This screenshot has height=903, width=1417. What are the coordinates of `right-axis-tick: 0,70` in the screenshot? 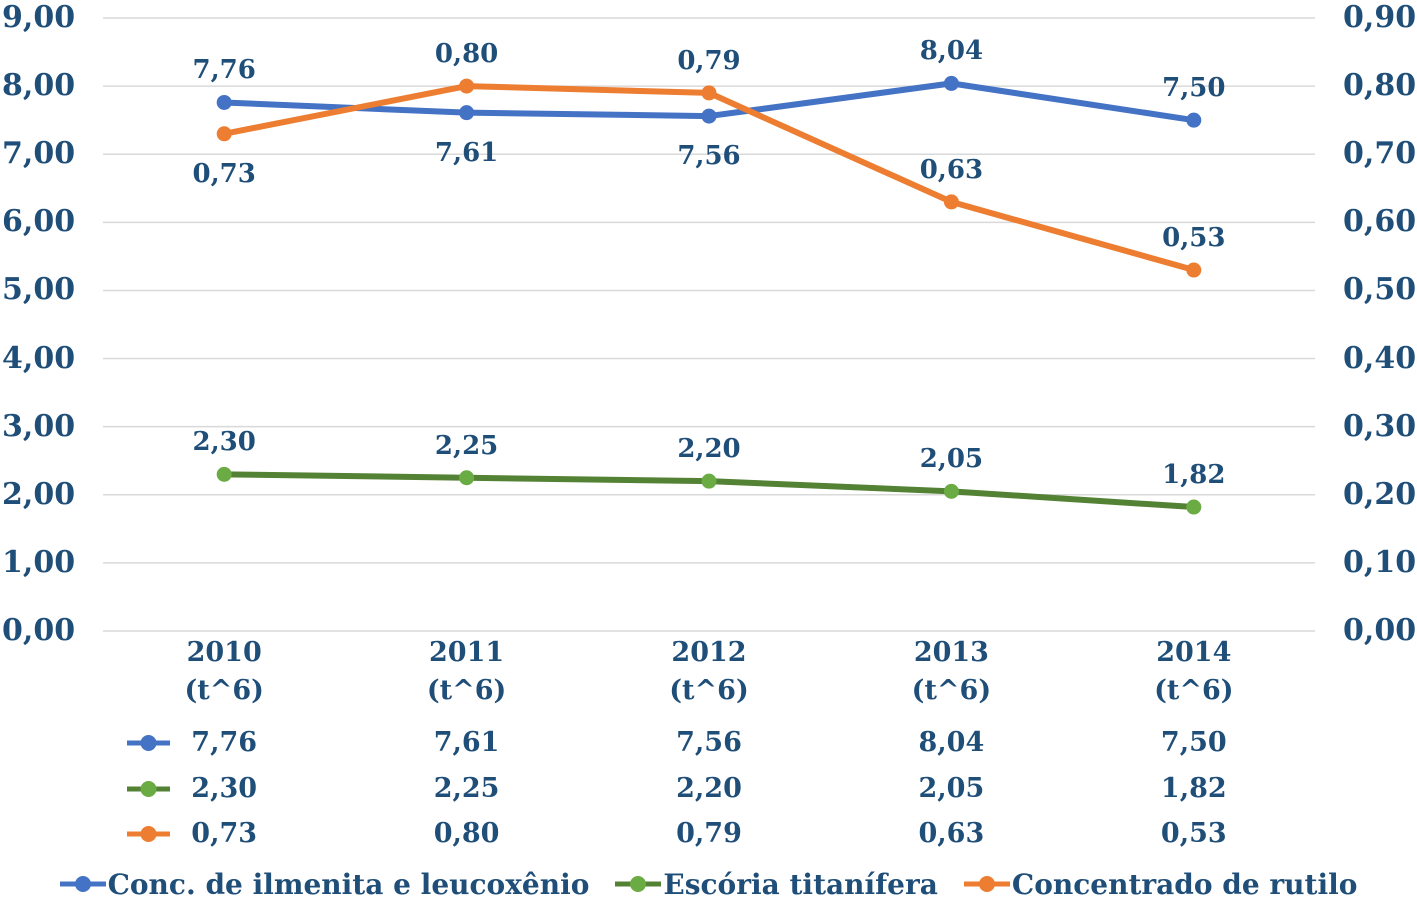 It's located at (1380, 154).